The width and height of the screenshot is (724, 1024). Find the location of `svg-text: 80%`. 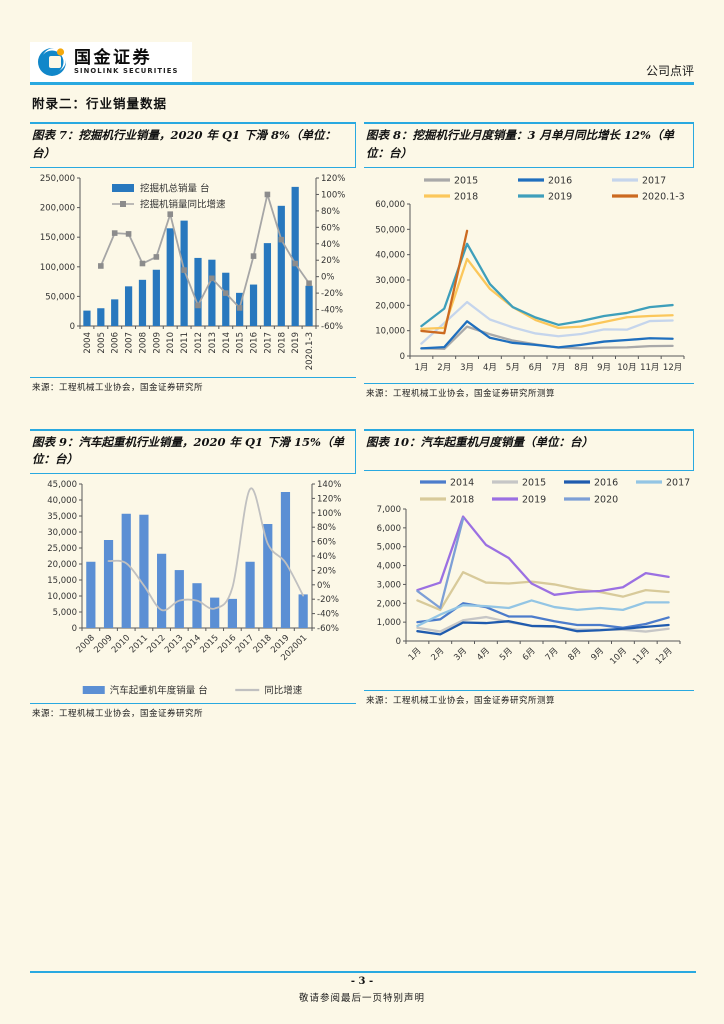

svg-text: 80% is located at coordinates (330, 212).